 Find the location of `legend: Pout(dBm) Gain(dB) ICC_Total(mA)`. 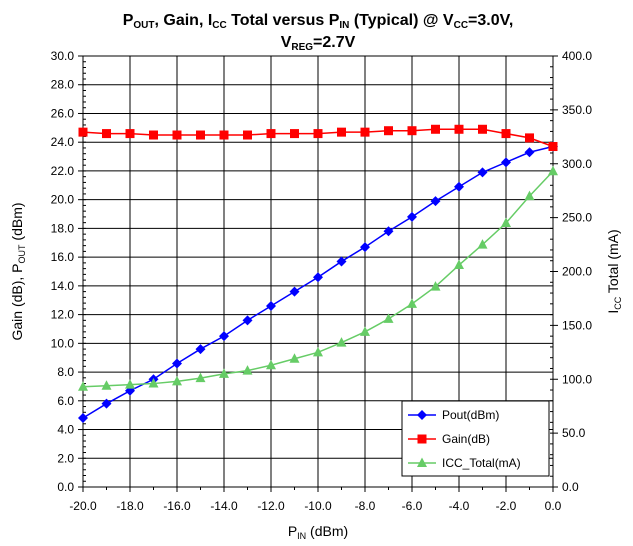

legend: Pout(dBm) Gain(dB) ICC_Total(mA) is located at coordinates (475, 438).